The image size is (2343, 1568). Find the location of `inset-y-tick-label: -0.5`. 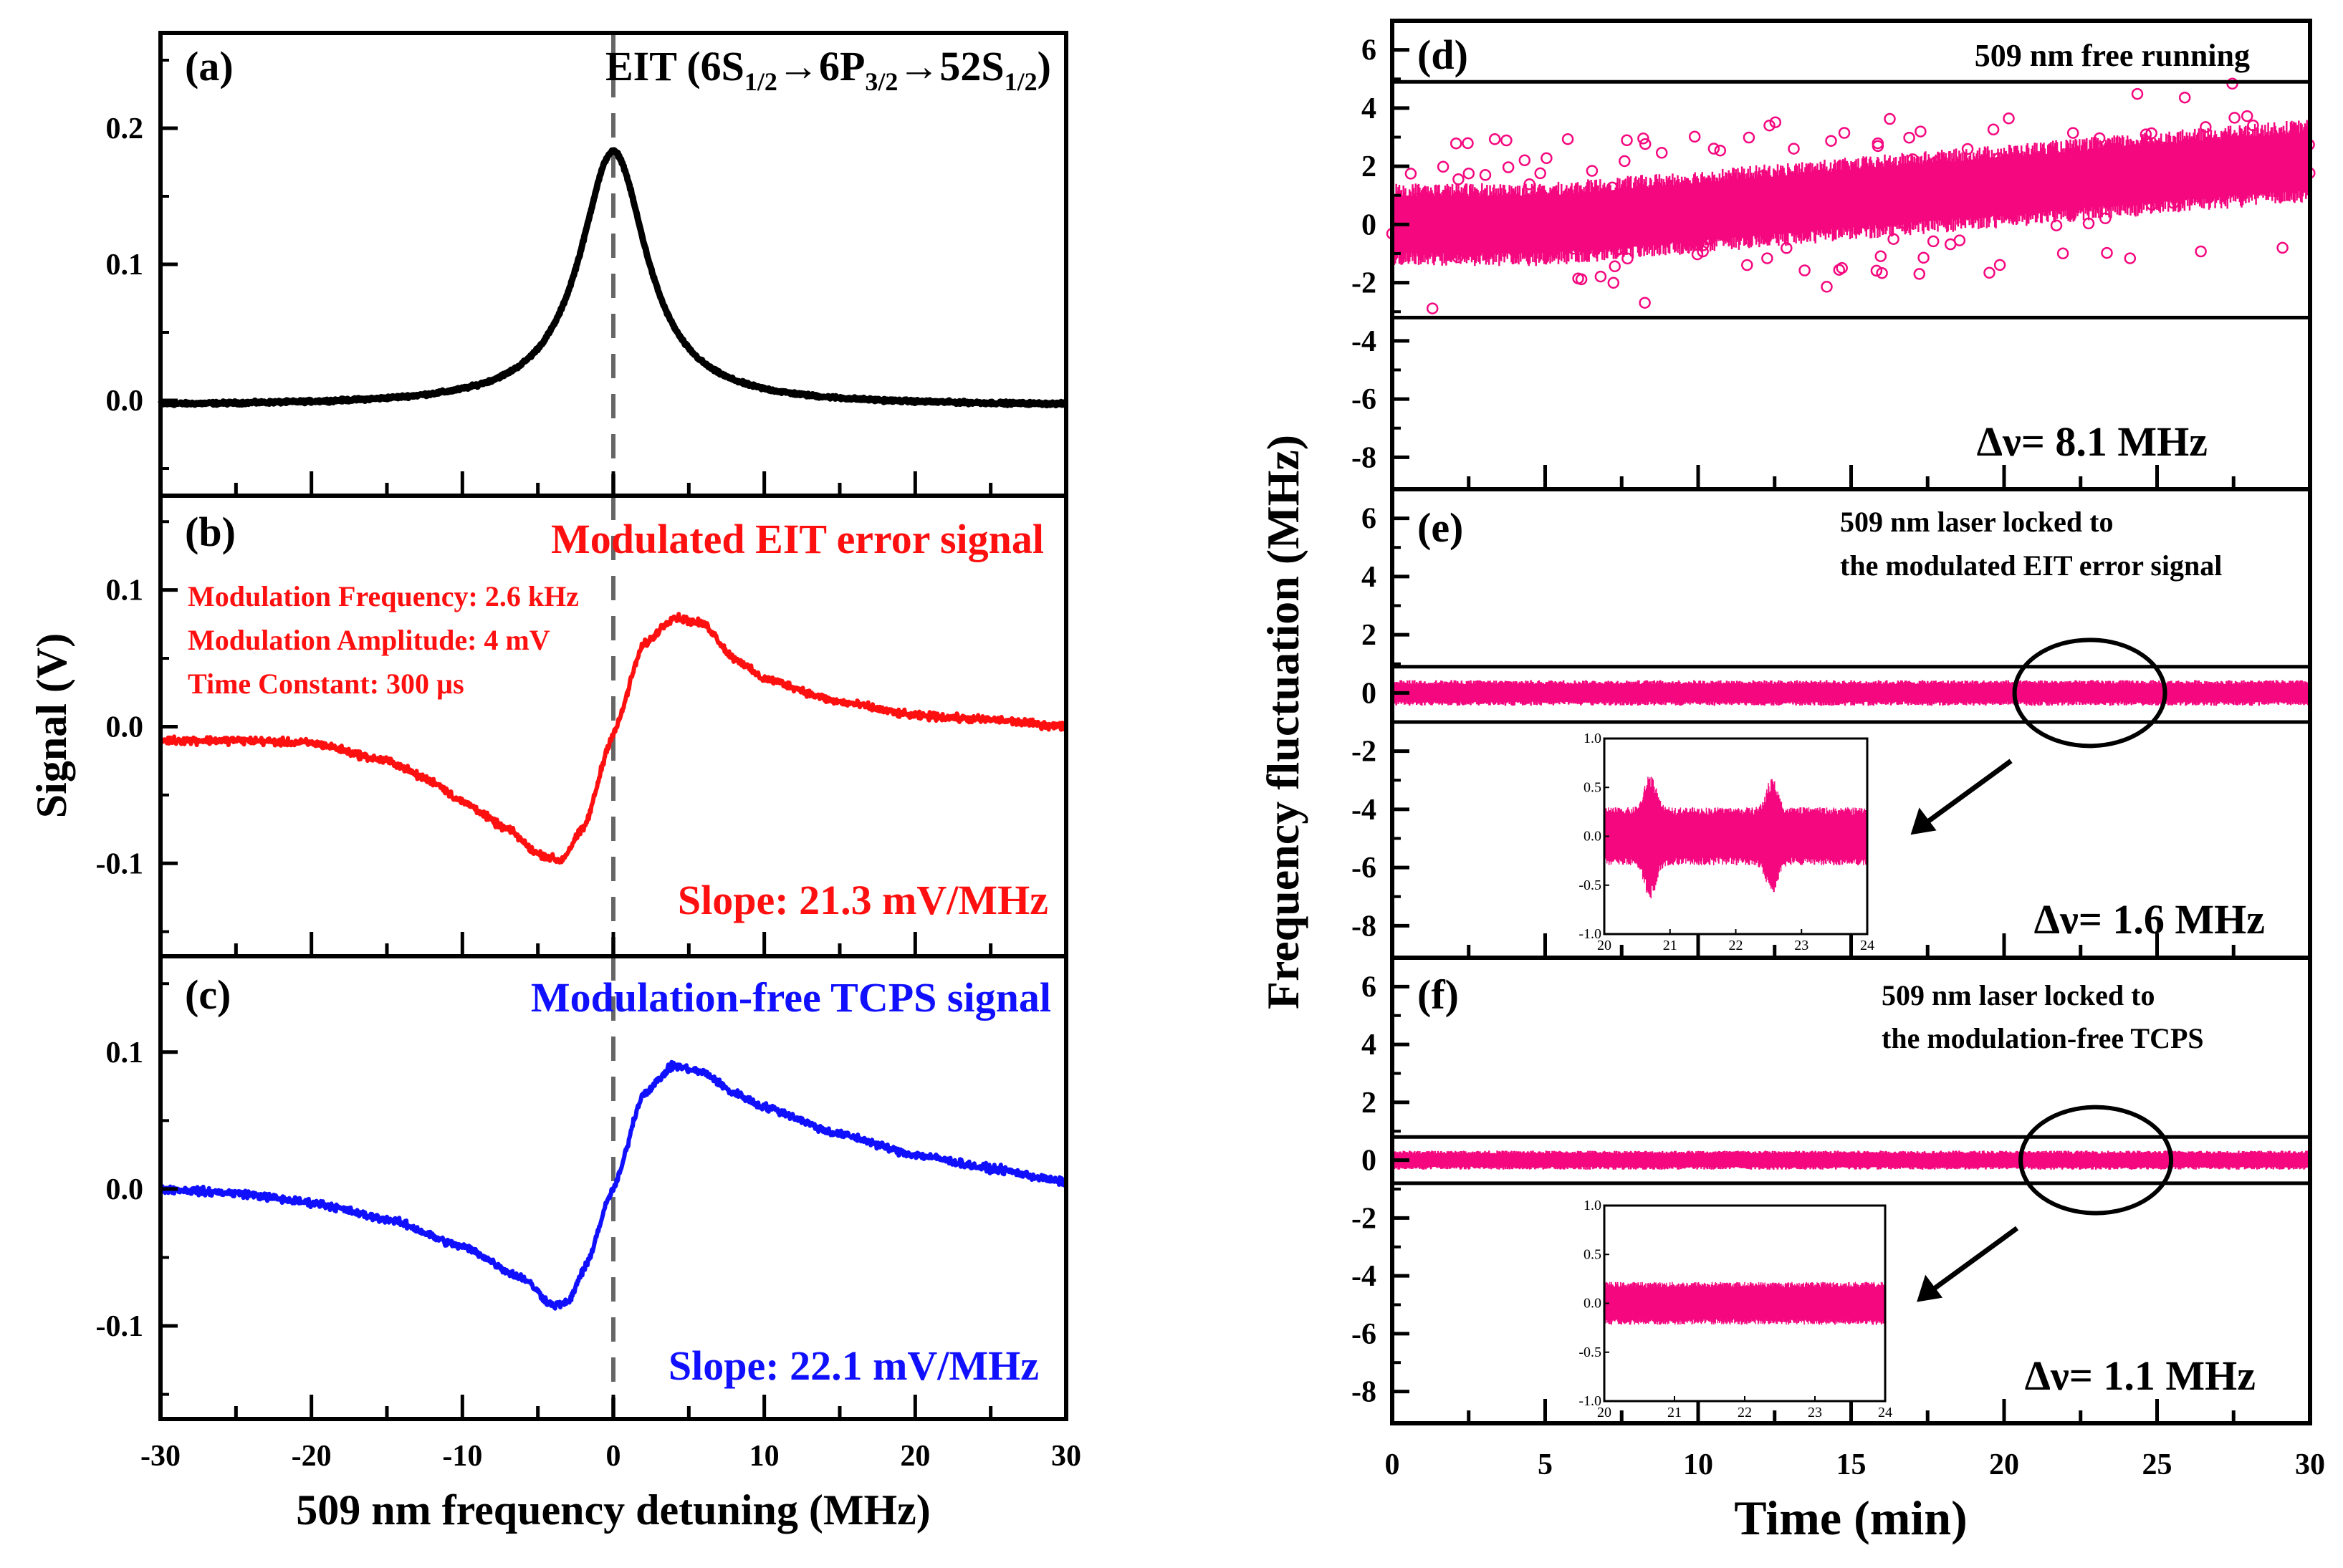

inset-y-tick-label: -0.5 is located at coordinates (1590, 885).